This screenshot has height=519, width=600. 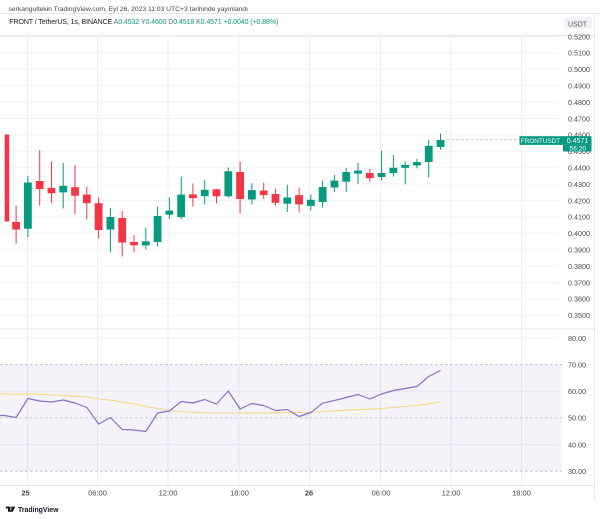 What do you see at coordinates (25, 492) in the screenshot?
I see `svg-text: 25` at bounding box center [25, 492].